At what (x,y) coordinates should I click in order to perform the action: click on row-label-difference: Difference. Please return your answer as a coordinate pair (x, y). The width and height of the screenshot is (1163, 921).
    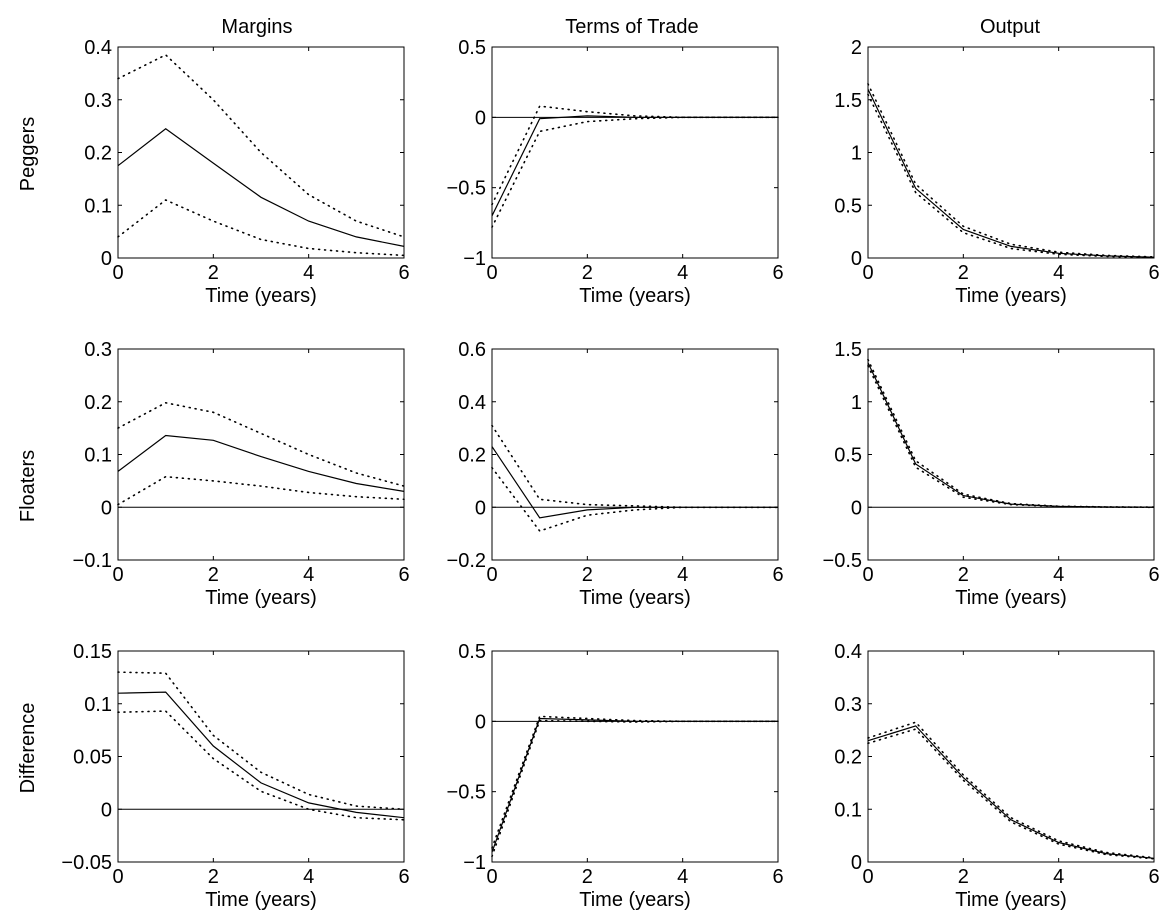
    Looking at the image, I should click on (28, 748).